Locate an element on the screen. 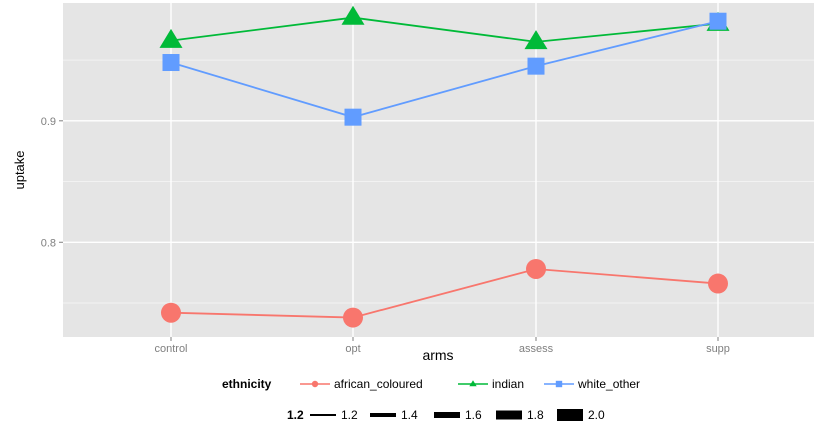 This screenshot has height=427, width=817. y-tick-label: 0.9 is located at coordinates (48, 122).